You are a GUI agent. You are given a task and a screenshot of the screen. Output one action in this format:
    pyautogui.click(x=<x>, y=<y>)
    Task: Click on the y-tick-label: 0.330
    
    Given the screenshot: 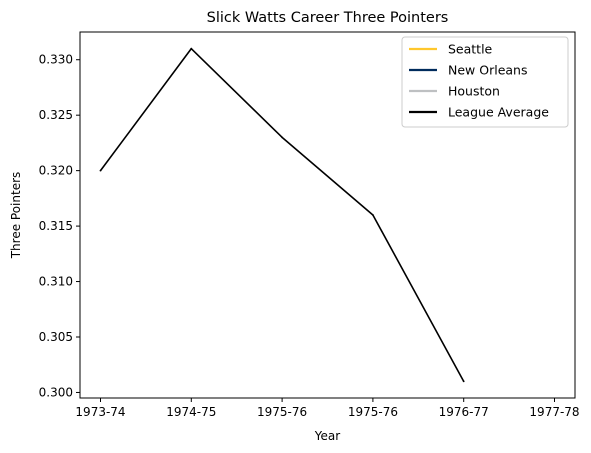 What is the action you would take?
    pyautogui.click(x=56, y=60)
    